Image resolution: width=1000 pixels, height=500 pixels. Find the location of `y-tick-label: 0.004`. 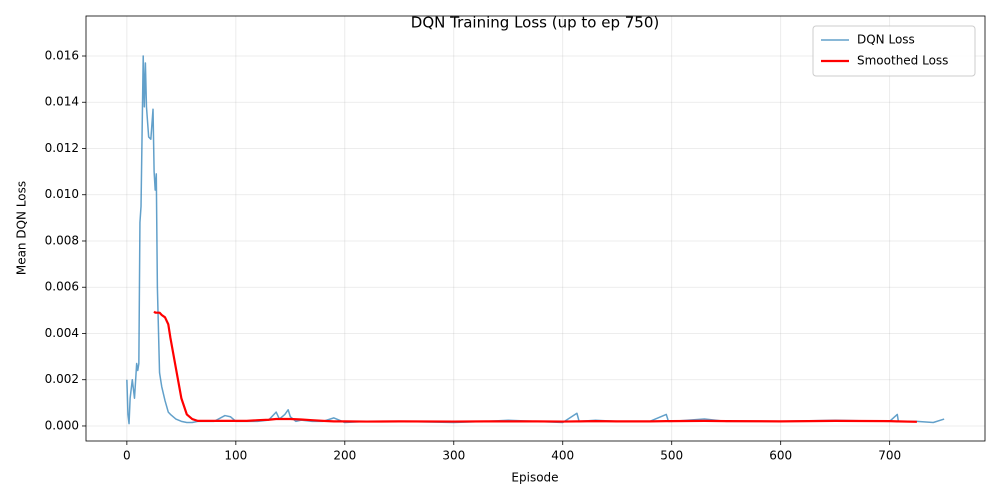

y-tick-label: 0.004 is located at coordinates (62, 333).